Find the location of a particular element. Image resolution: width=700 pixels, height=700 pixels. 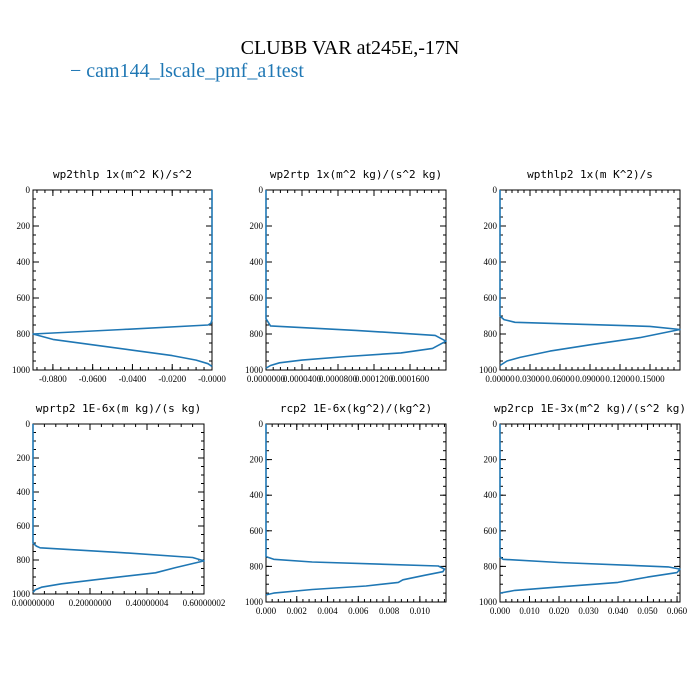

x-tick-label: 0.60000002 is located at coordinates (204, 603).